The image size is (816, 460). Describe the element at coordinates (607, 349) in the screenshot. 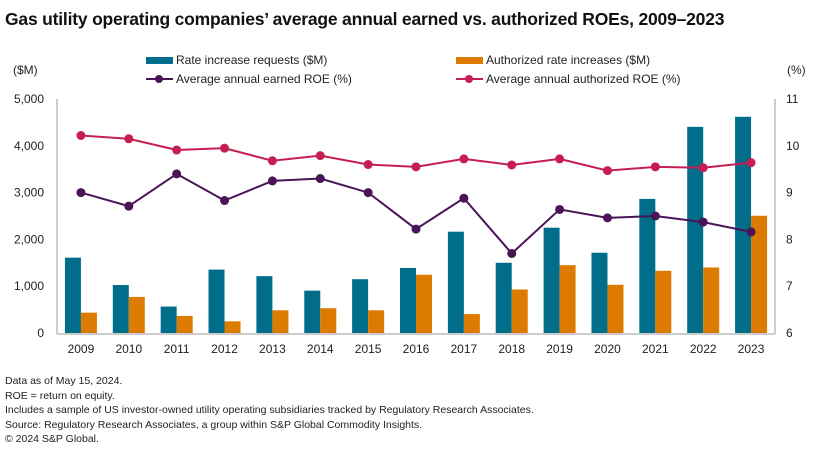

I see `x-axis-tick-label: 2020` at that location.